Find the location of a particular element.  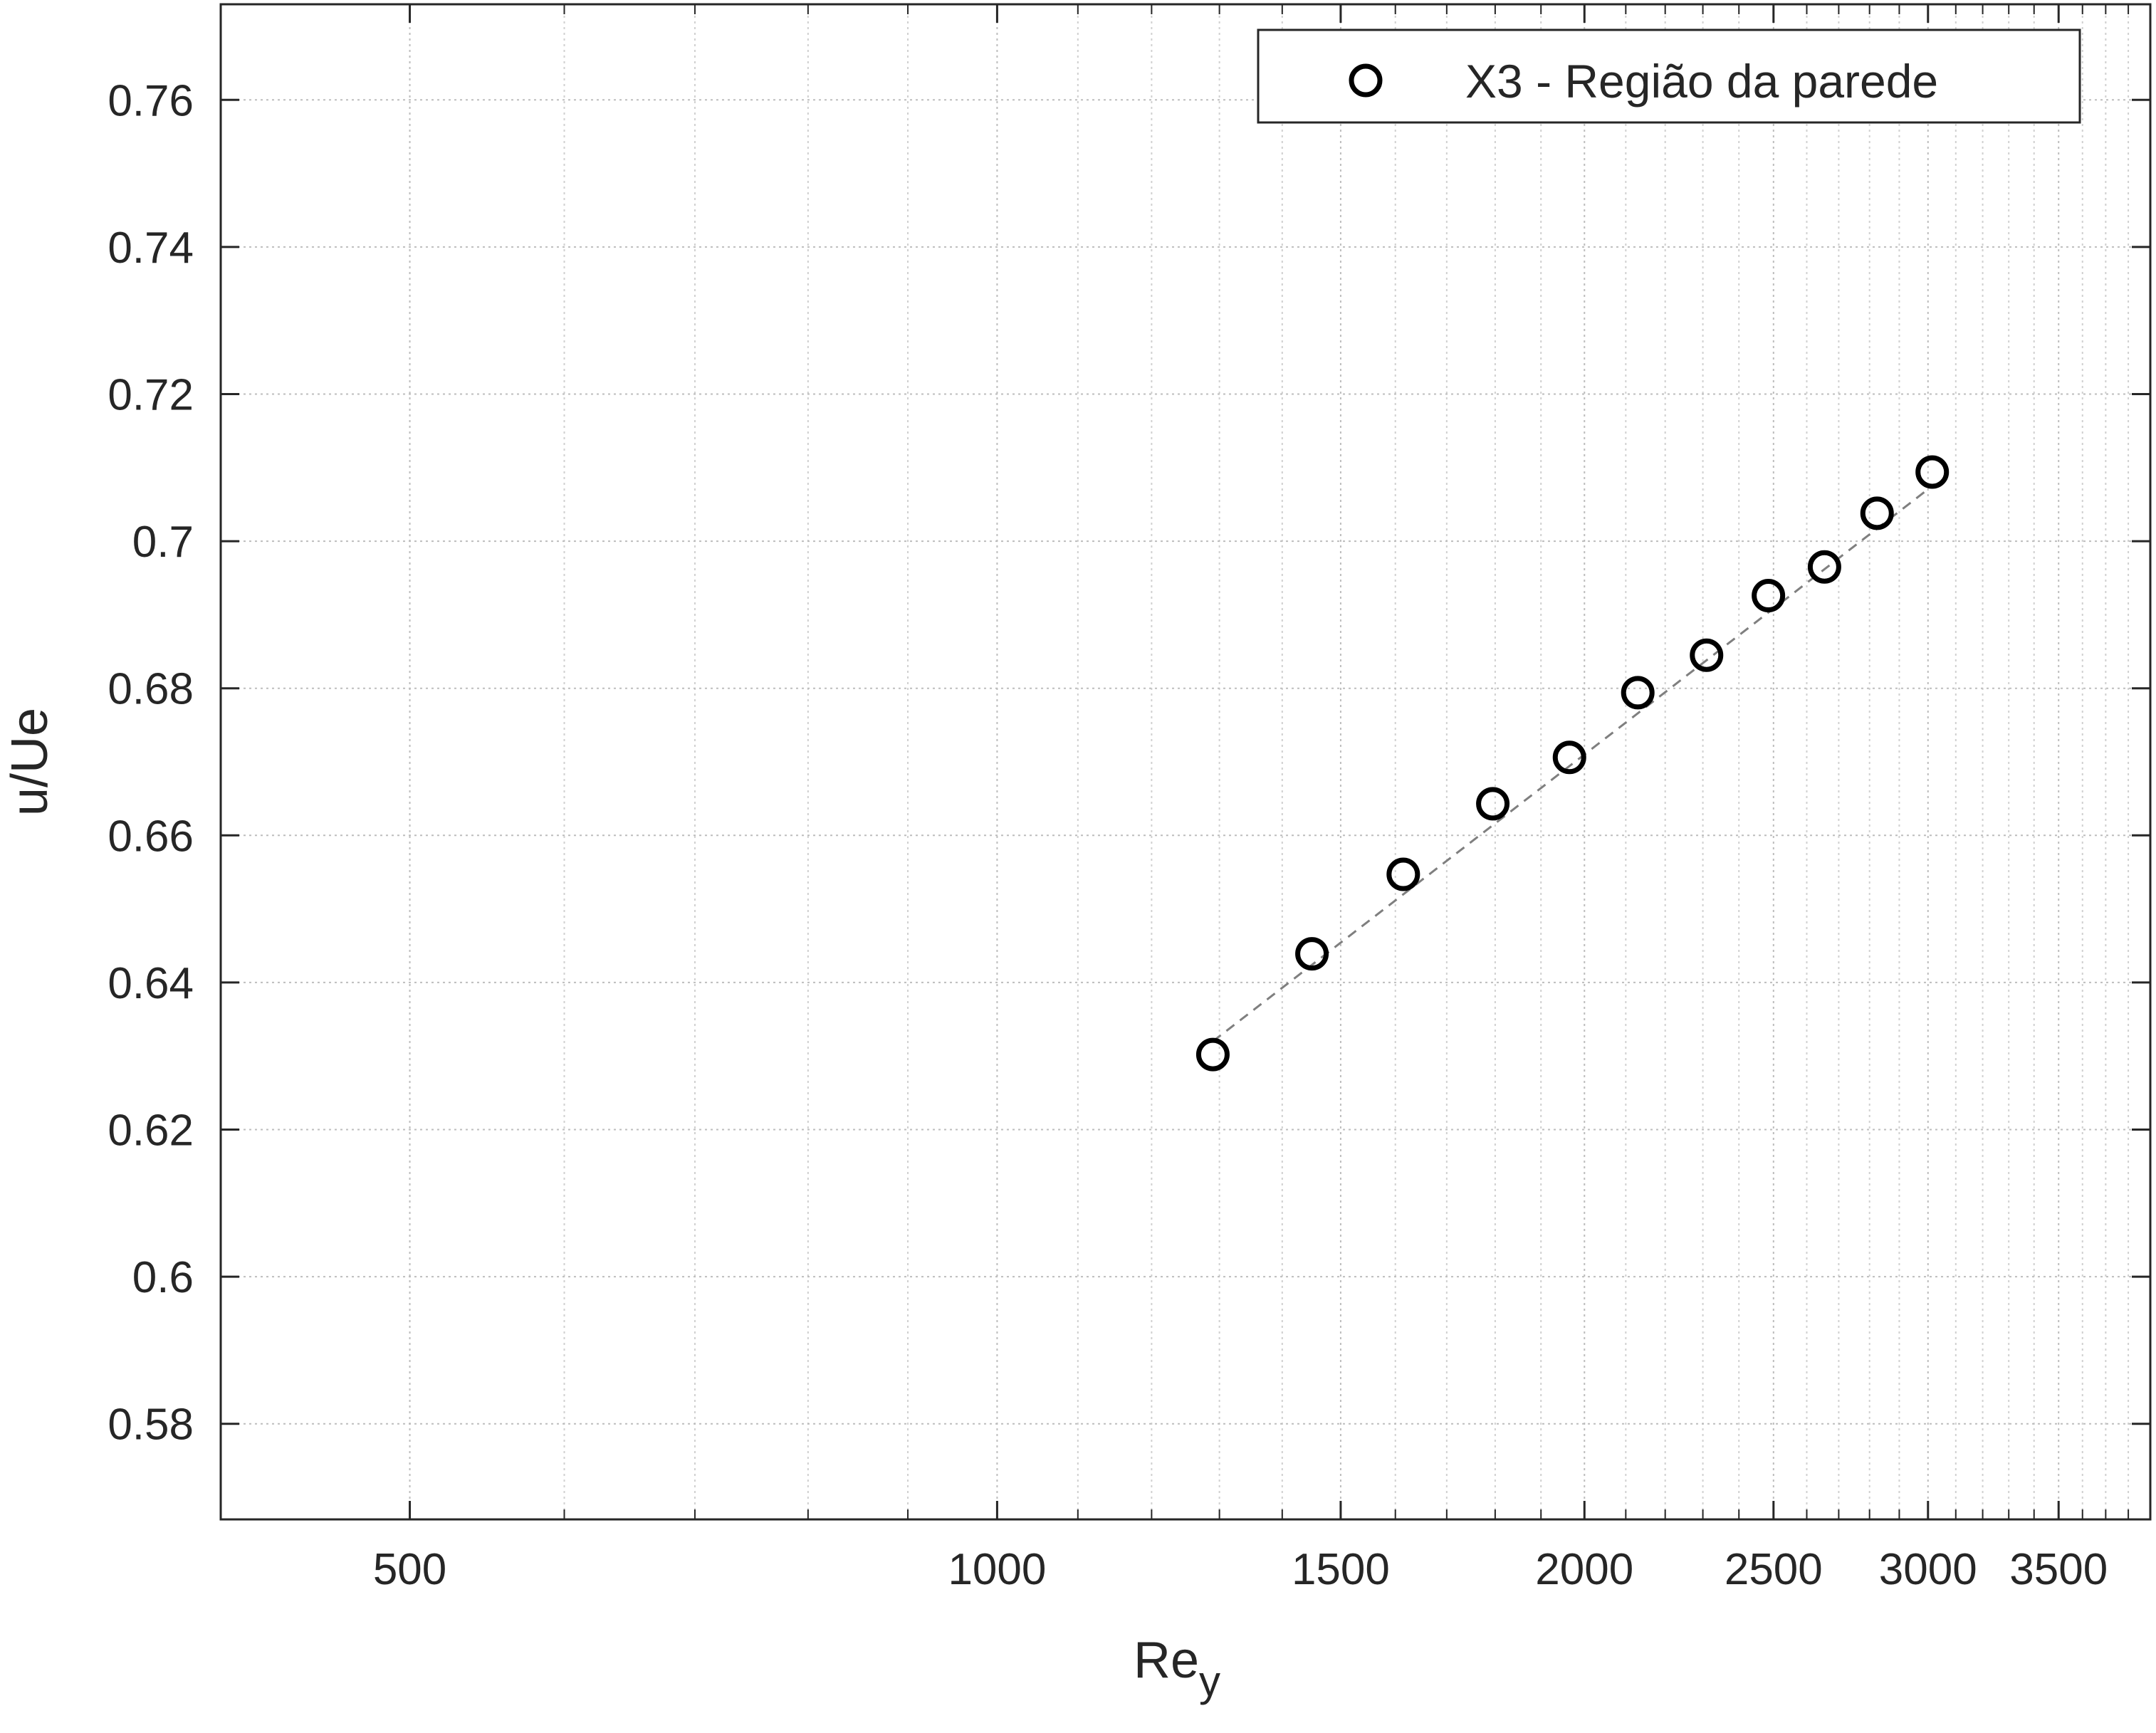

trend-line is located at coordinates (1572, 764).